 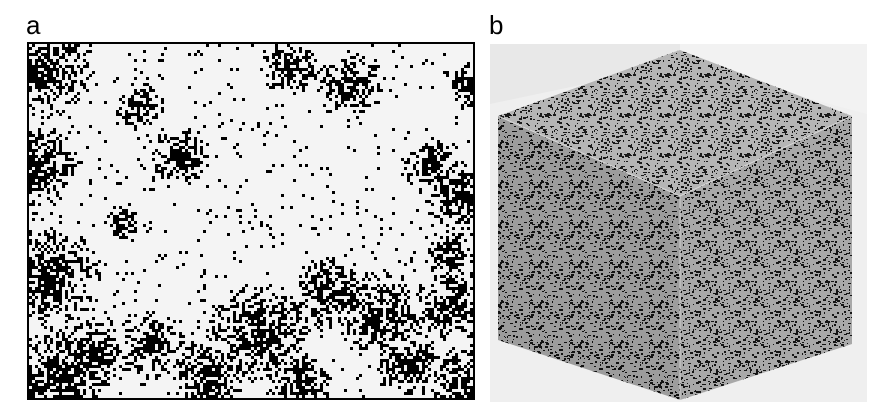 What do you see at coordinates (773, 79) in the screenshot?
I see `background-shade-right` at bounding box center [773, 79].